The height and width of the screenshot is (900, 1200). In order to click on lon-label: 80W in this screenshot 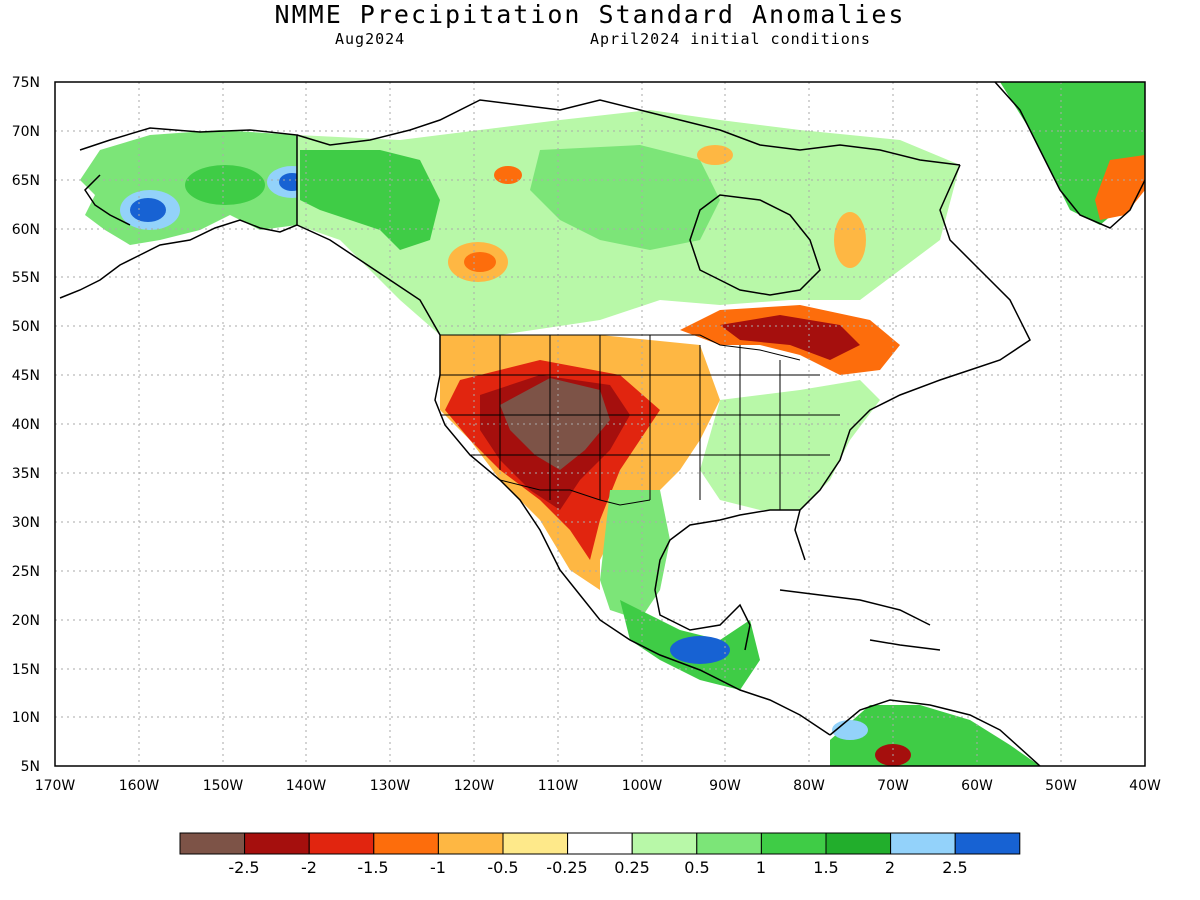, I will do `click(809, 786)`.